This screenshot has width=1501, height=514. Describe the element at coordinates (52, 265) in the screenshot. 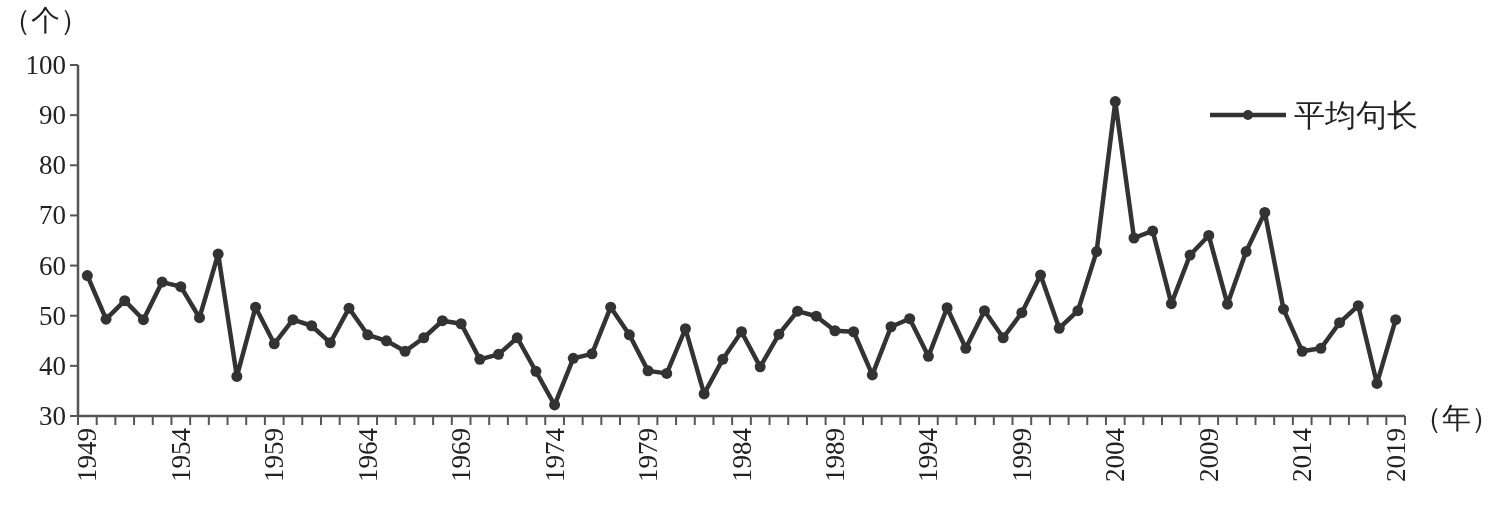

I see `y-tick-label: 60` at that location.